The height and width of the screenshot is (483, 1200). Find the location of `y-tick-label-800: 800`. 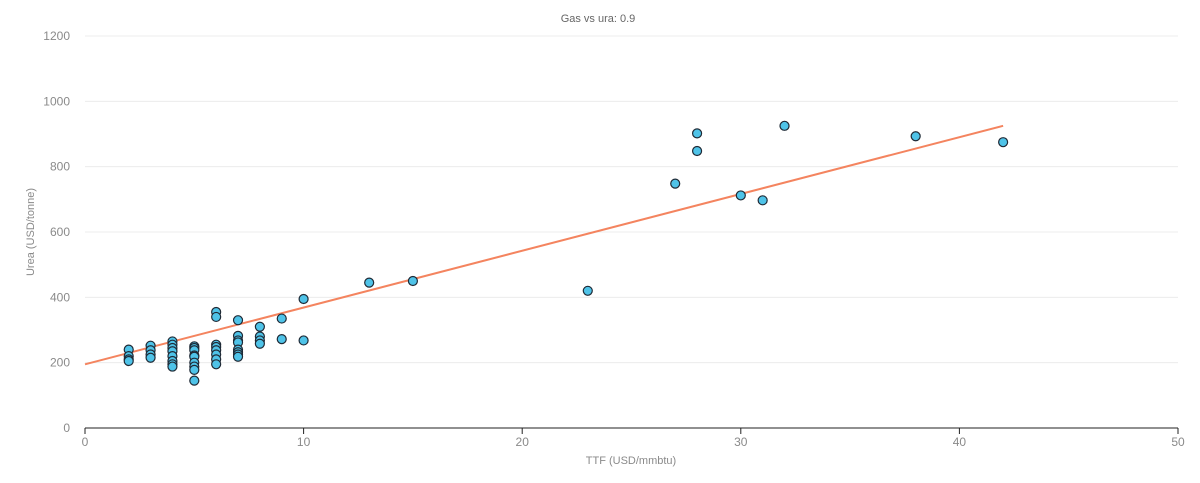

y-tick-label-800: 800 is located at coordinates (60, 167).